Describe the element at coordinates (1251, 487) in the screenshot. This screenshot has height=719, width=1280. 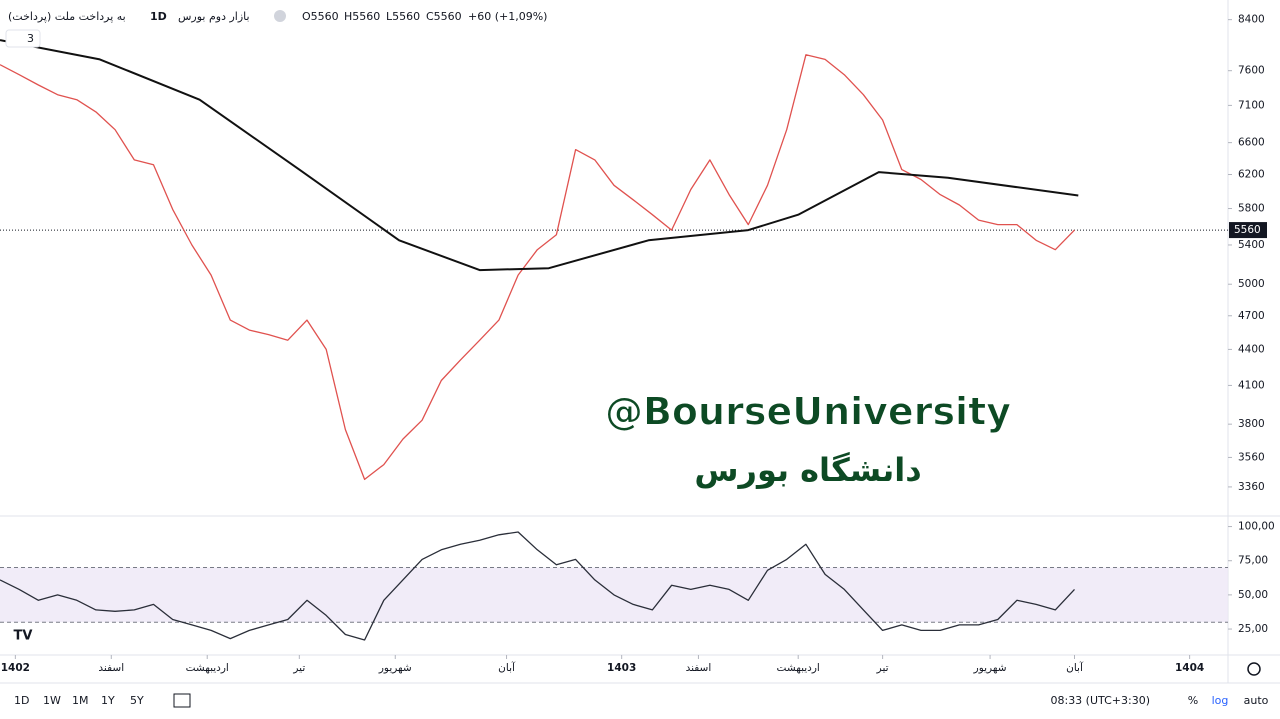
I see `y-tick-label: 3360` at that location.